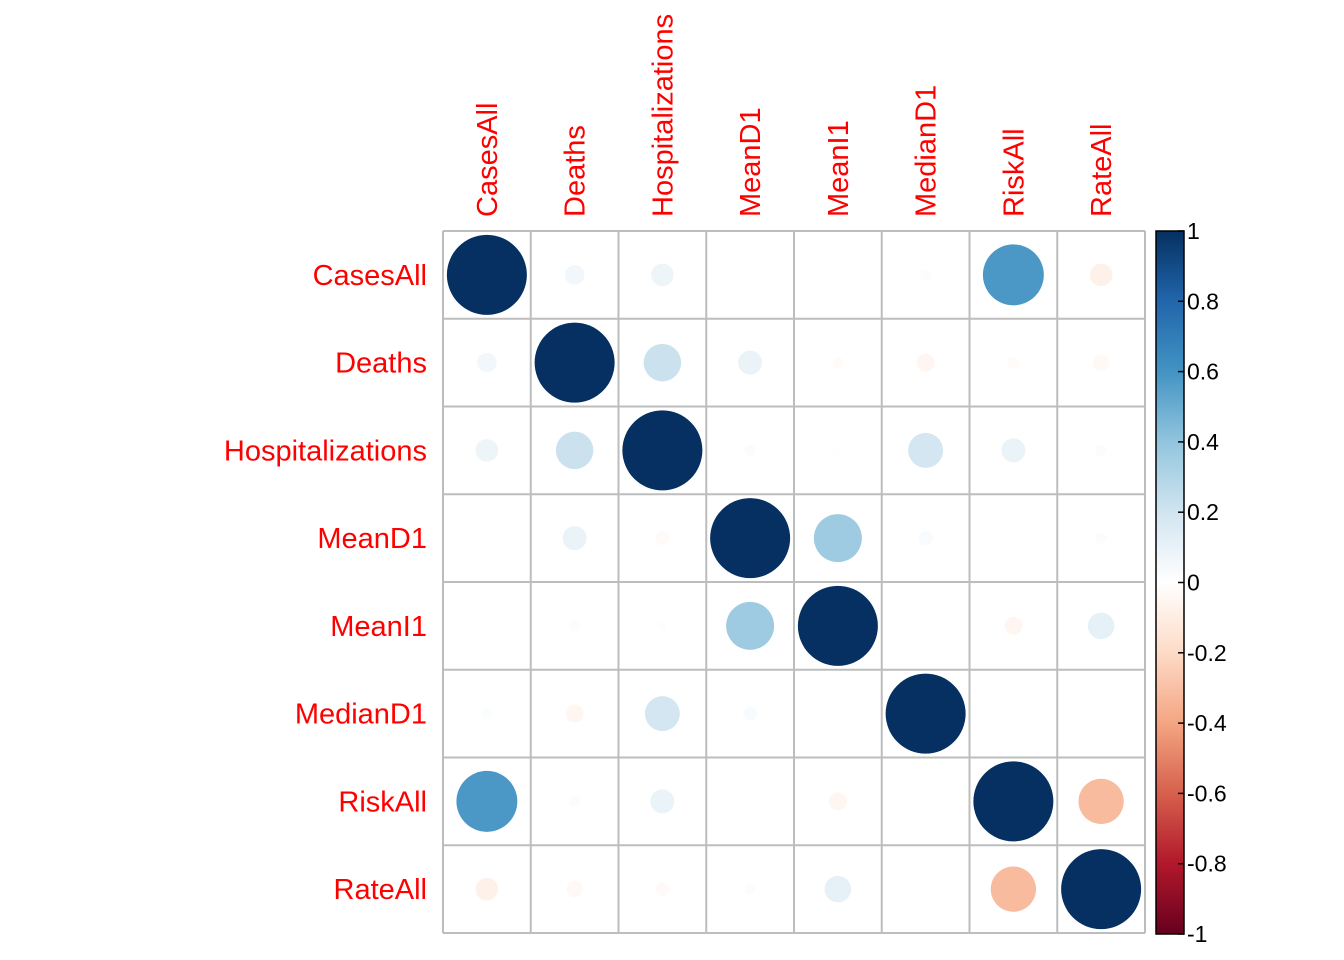 The image size is (1344, 960). Describe the element at coordinates (662, 625) in the screenshot. I see `corr-circle-meani1-hospitalizations` at that location.